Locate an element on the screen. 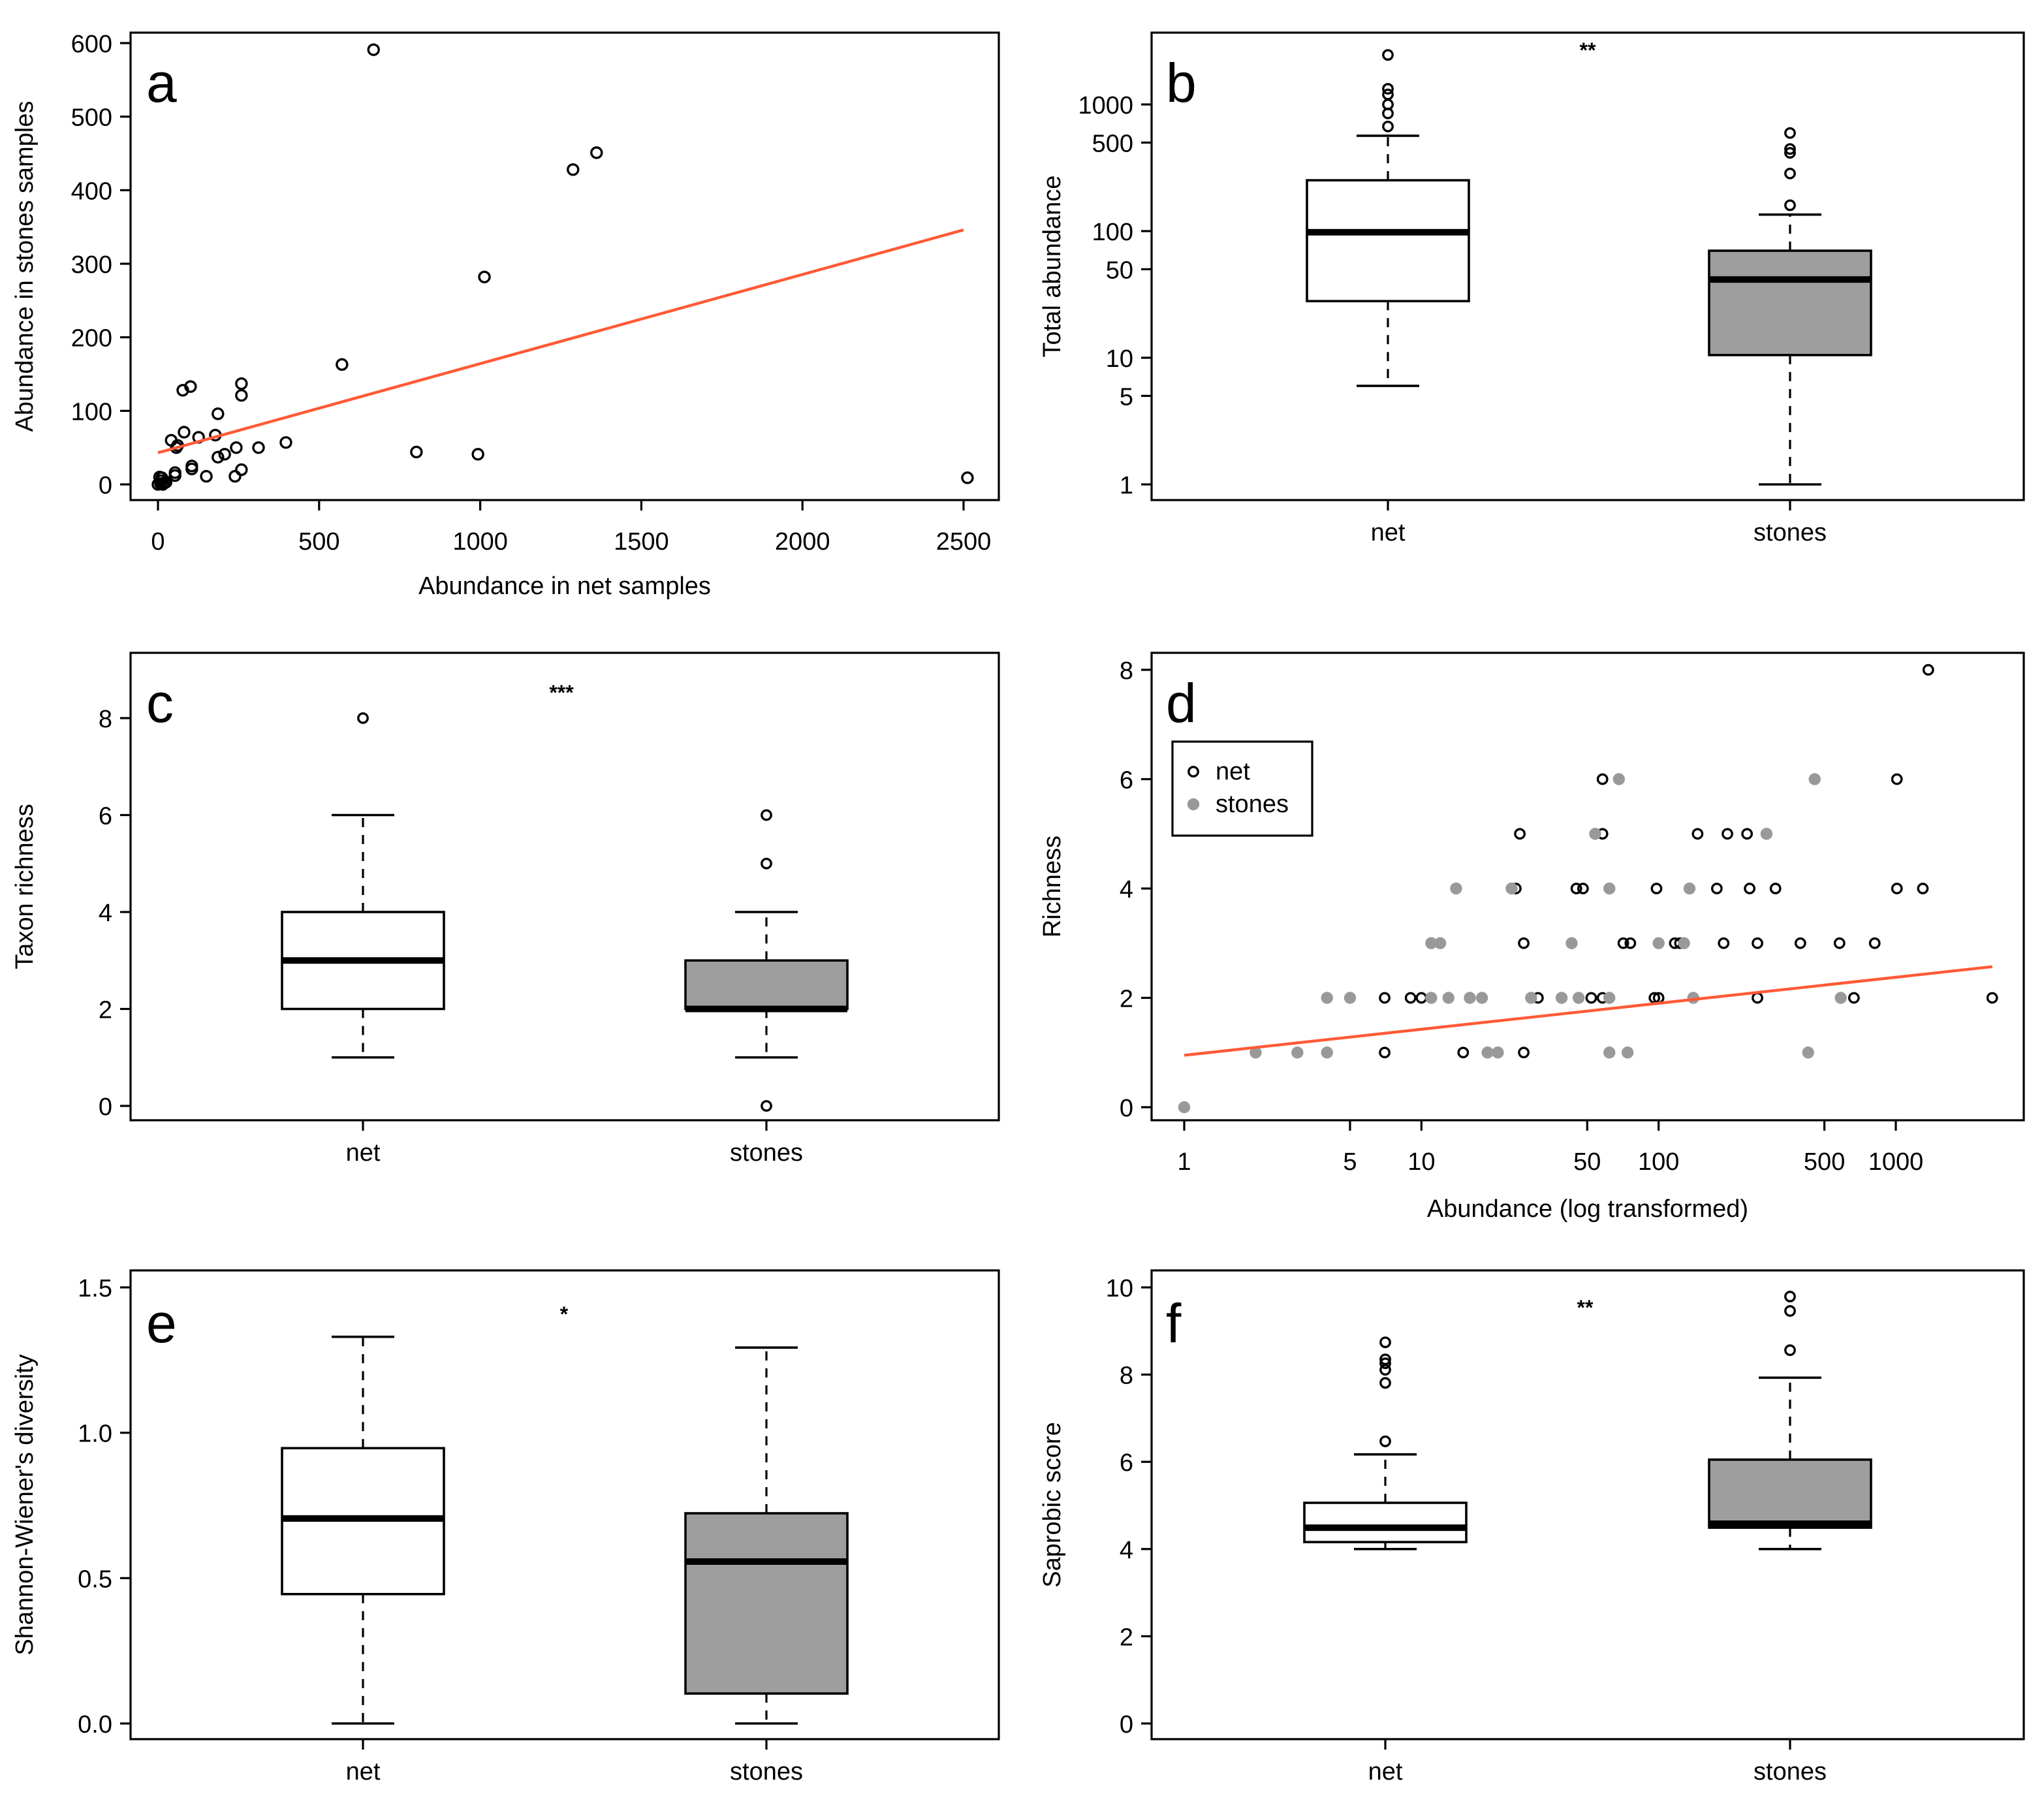 This screenshot has height=1809, width=2044. y-tick-label: 1.0 is located at coordinates (95, 1434).